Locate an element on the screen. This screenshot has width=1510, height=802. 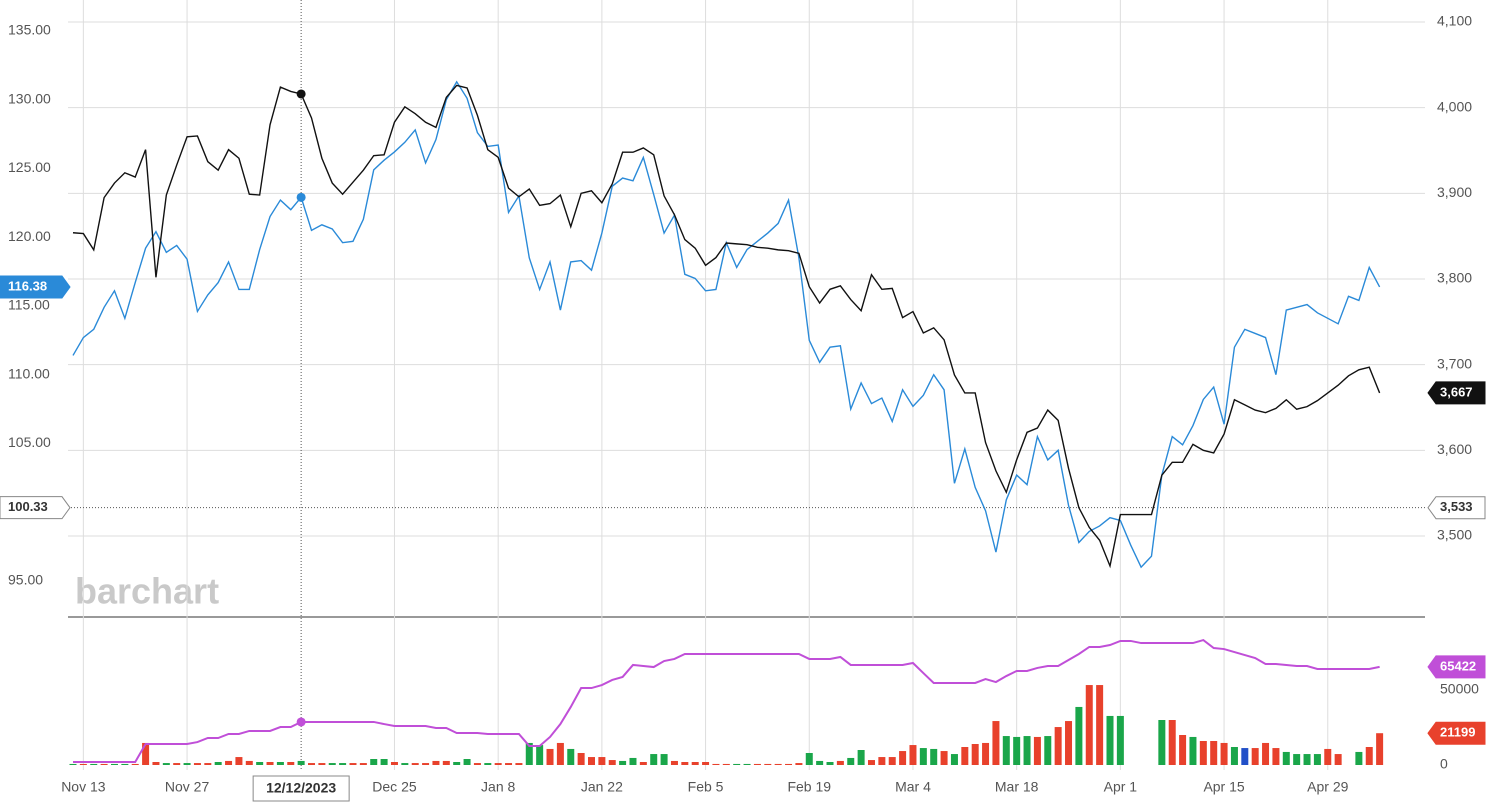
open-interest-badge-bg is located at coordinates (1456, 667).